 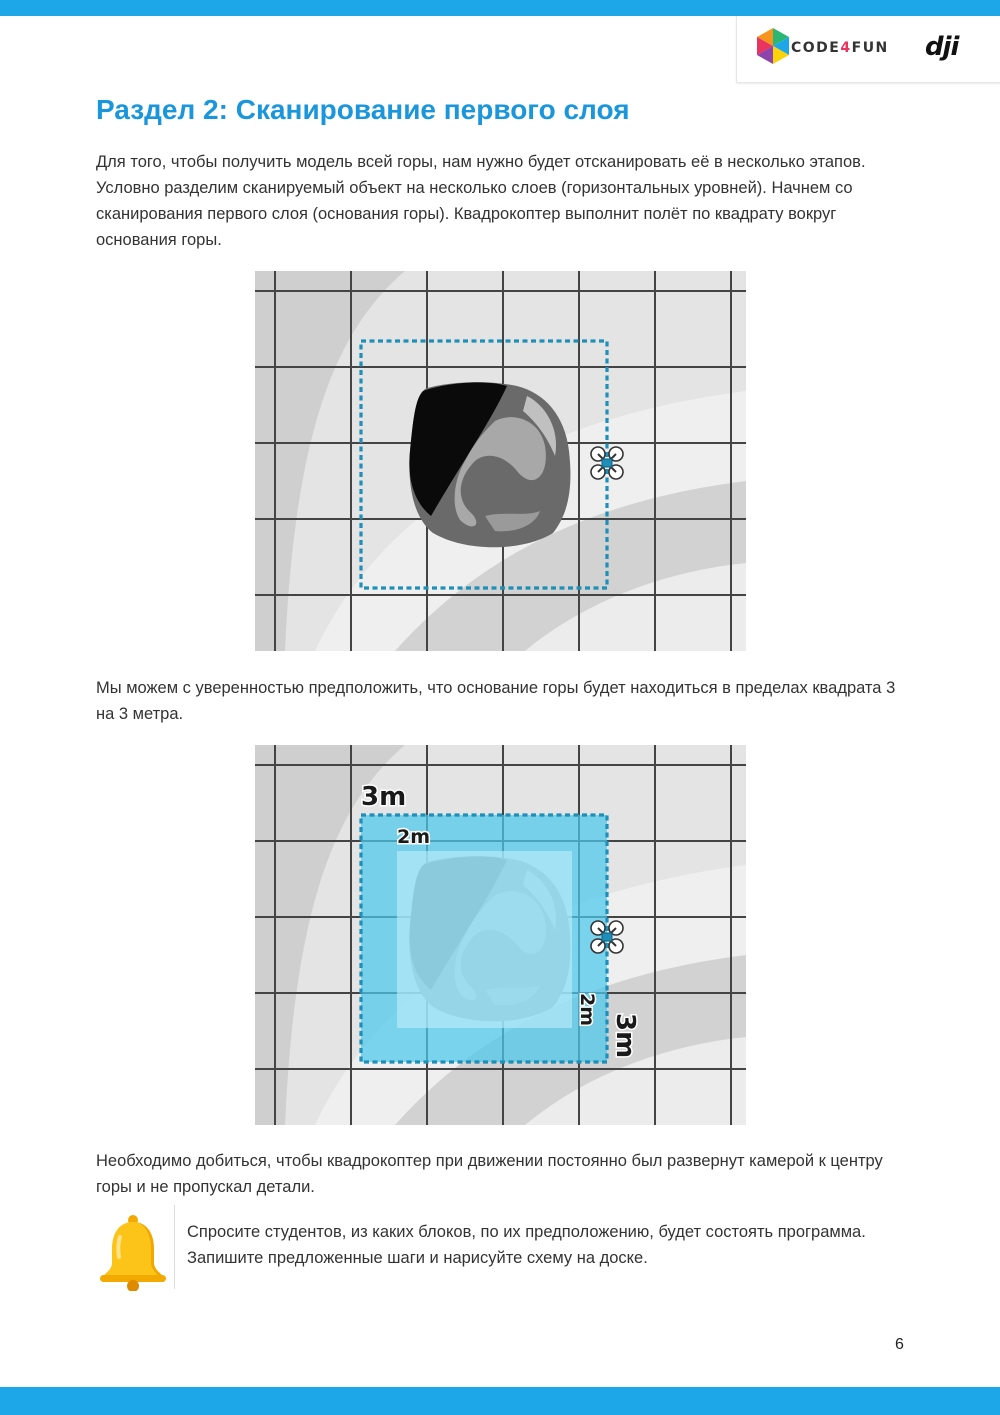 I want to click on page-number: 6, so click(x=899, y=1344).